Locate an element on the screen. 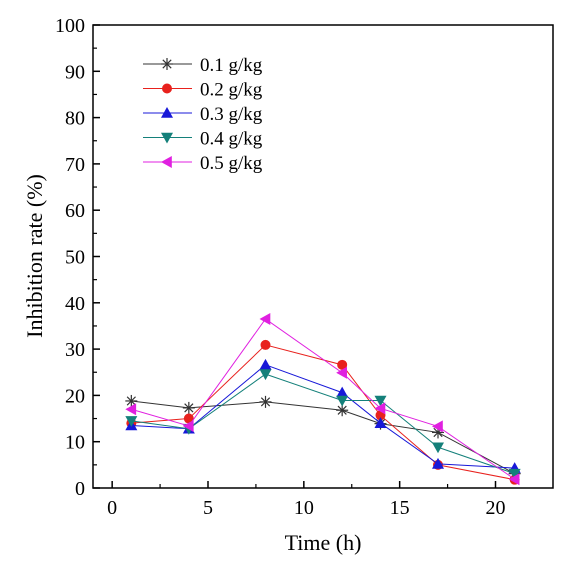  x-tick-label: 5 is located at coordinates (208, 508).